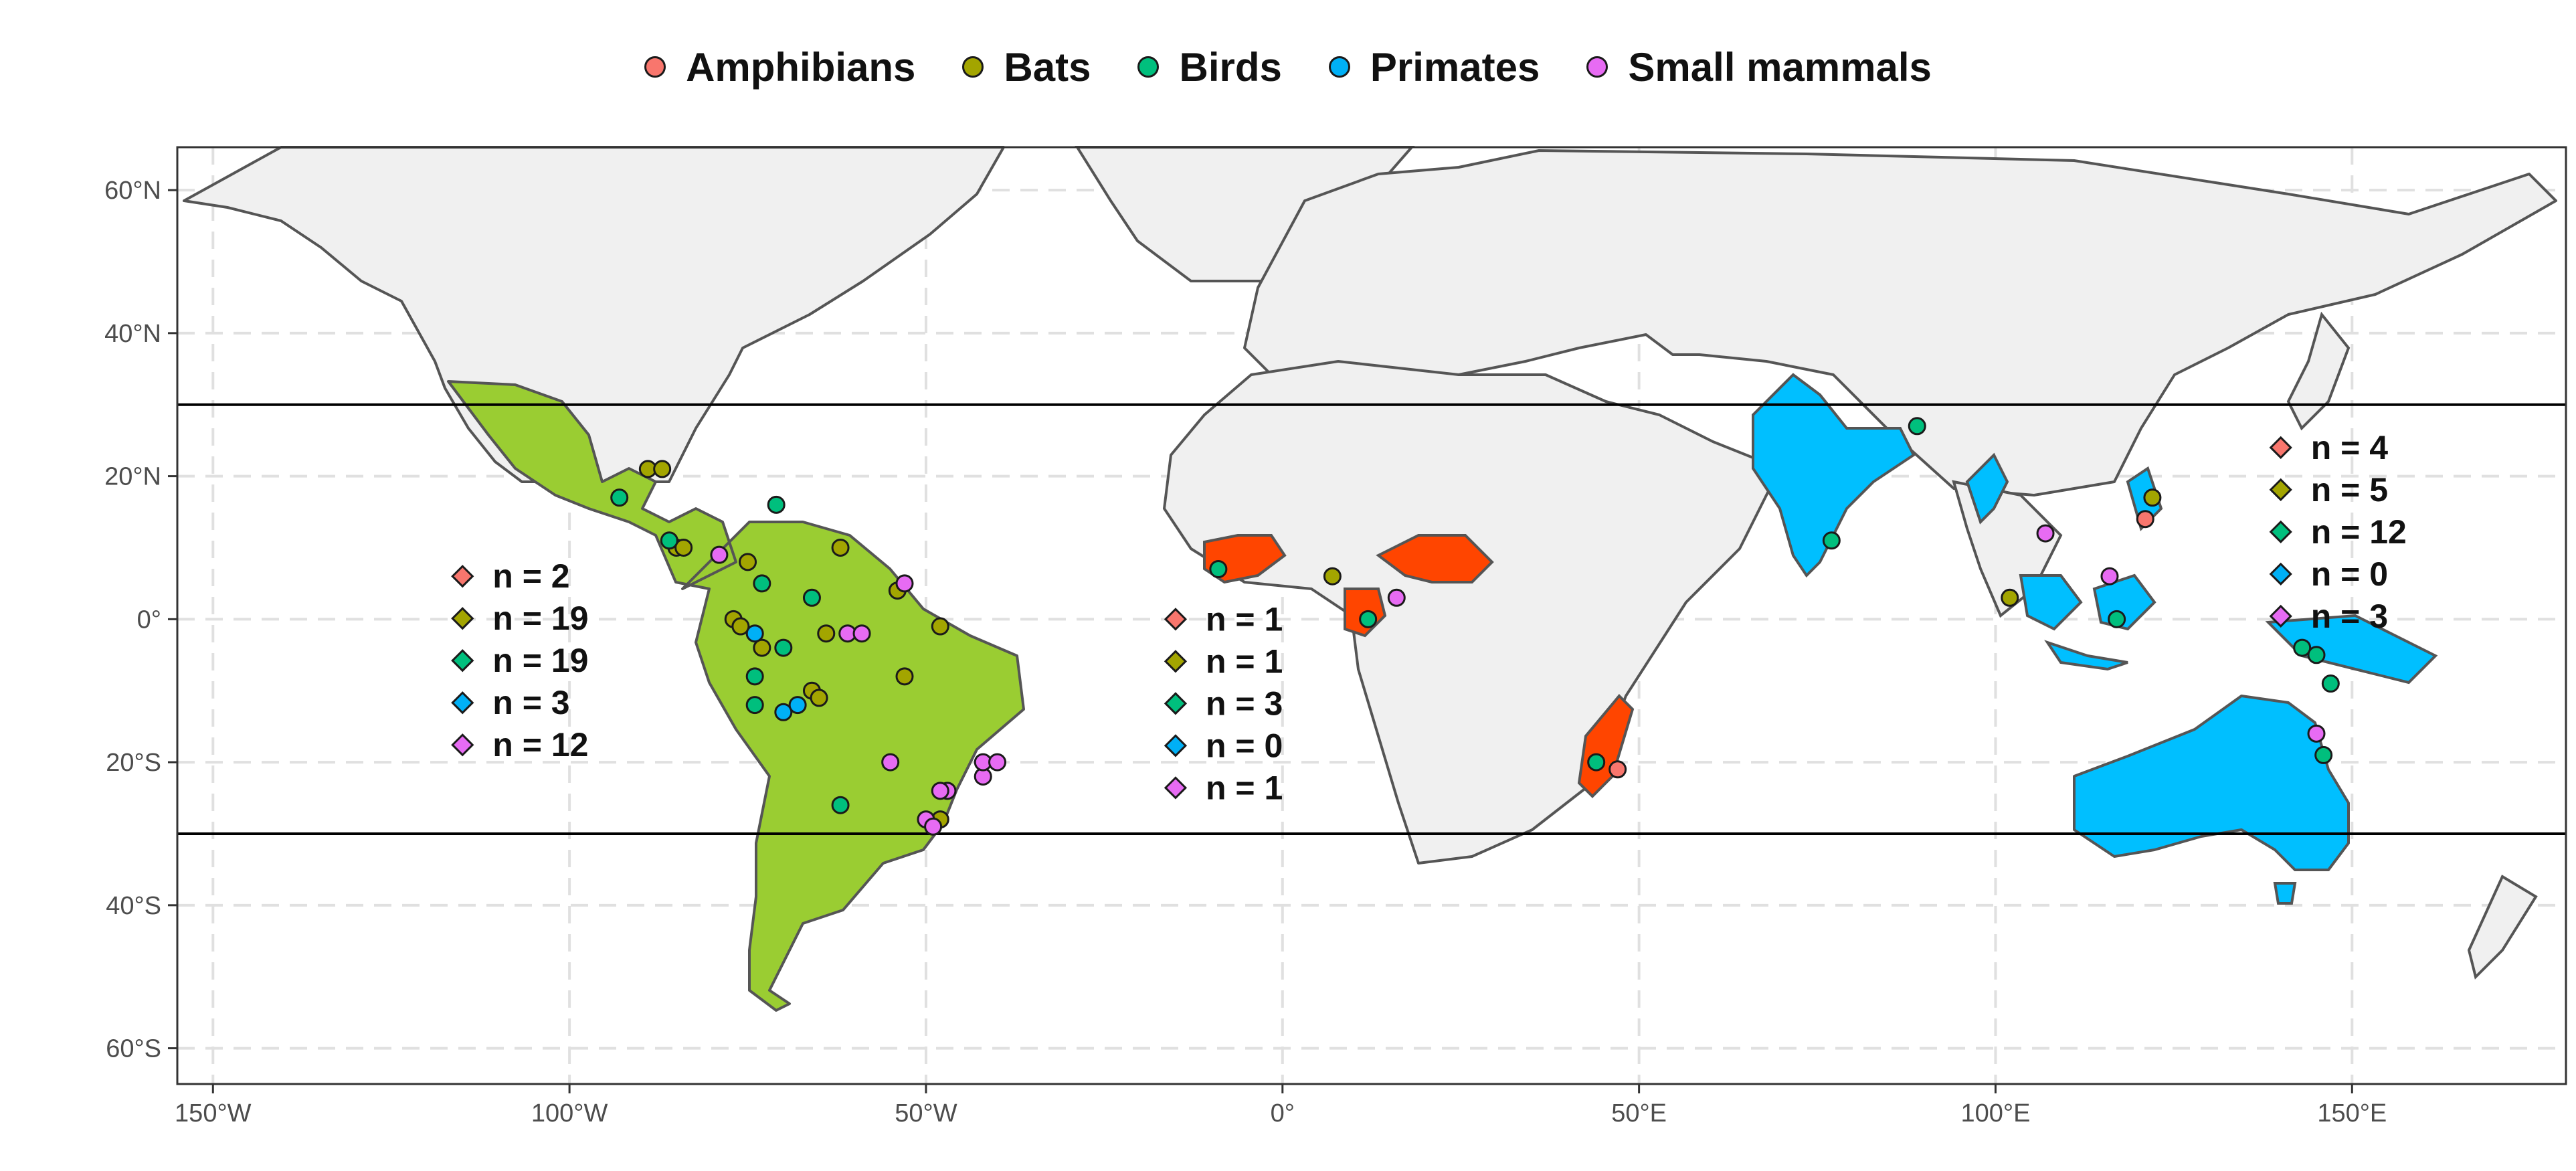 The height and width of the screenshot is (1171, 2576). Describe the element at coordinates (736, 696) in the screenshot. I see `americas-study-region` at that location.